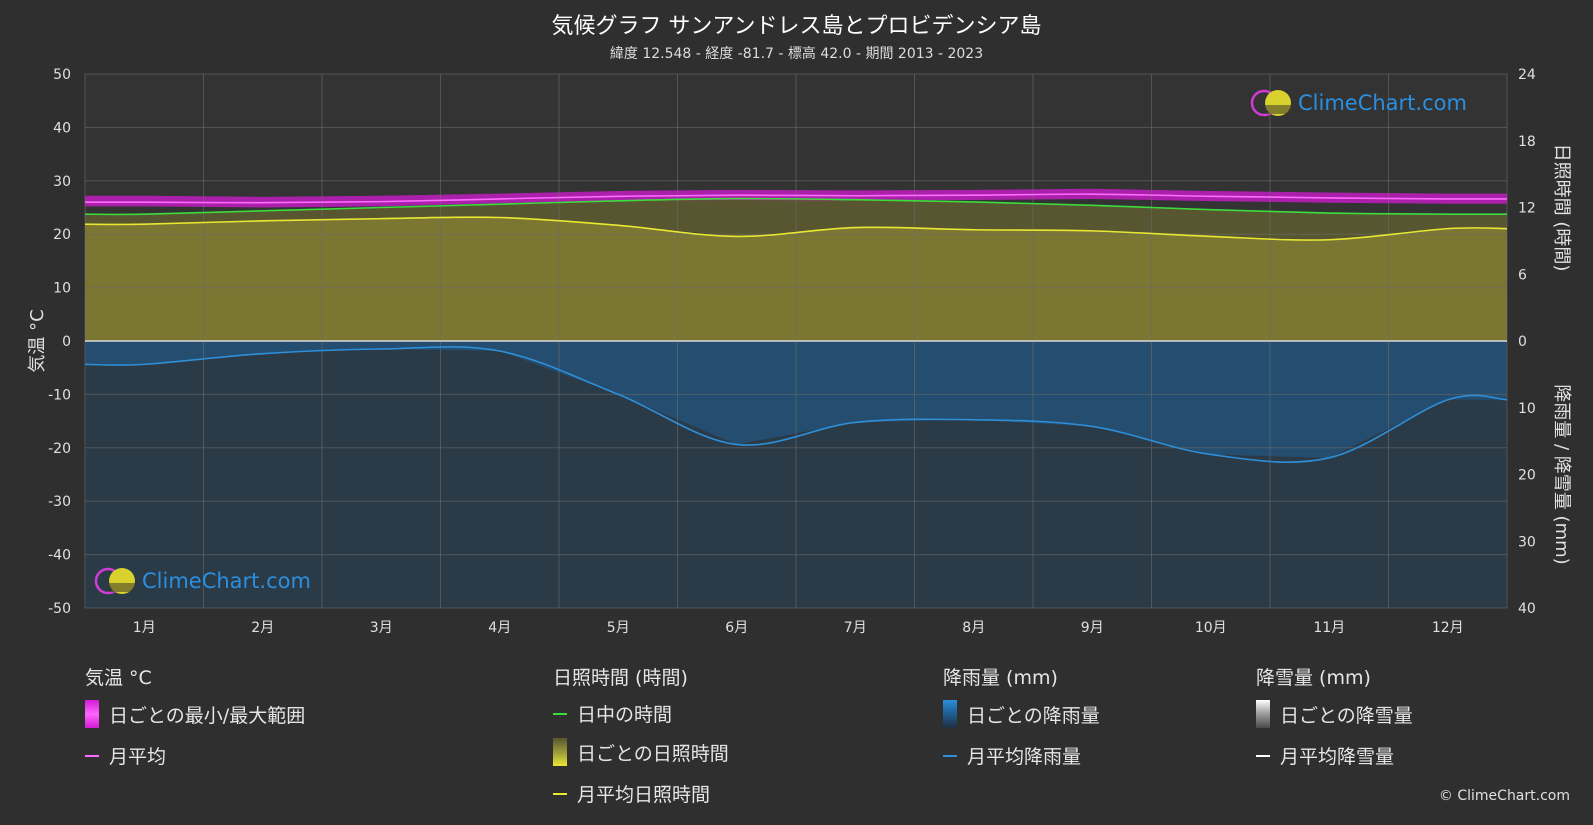 This screenshot has width=1593, height=825. I want to click on right-rain-tick-label: 40, so click(1527, 609).